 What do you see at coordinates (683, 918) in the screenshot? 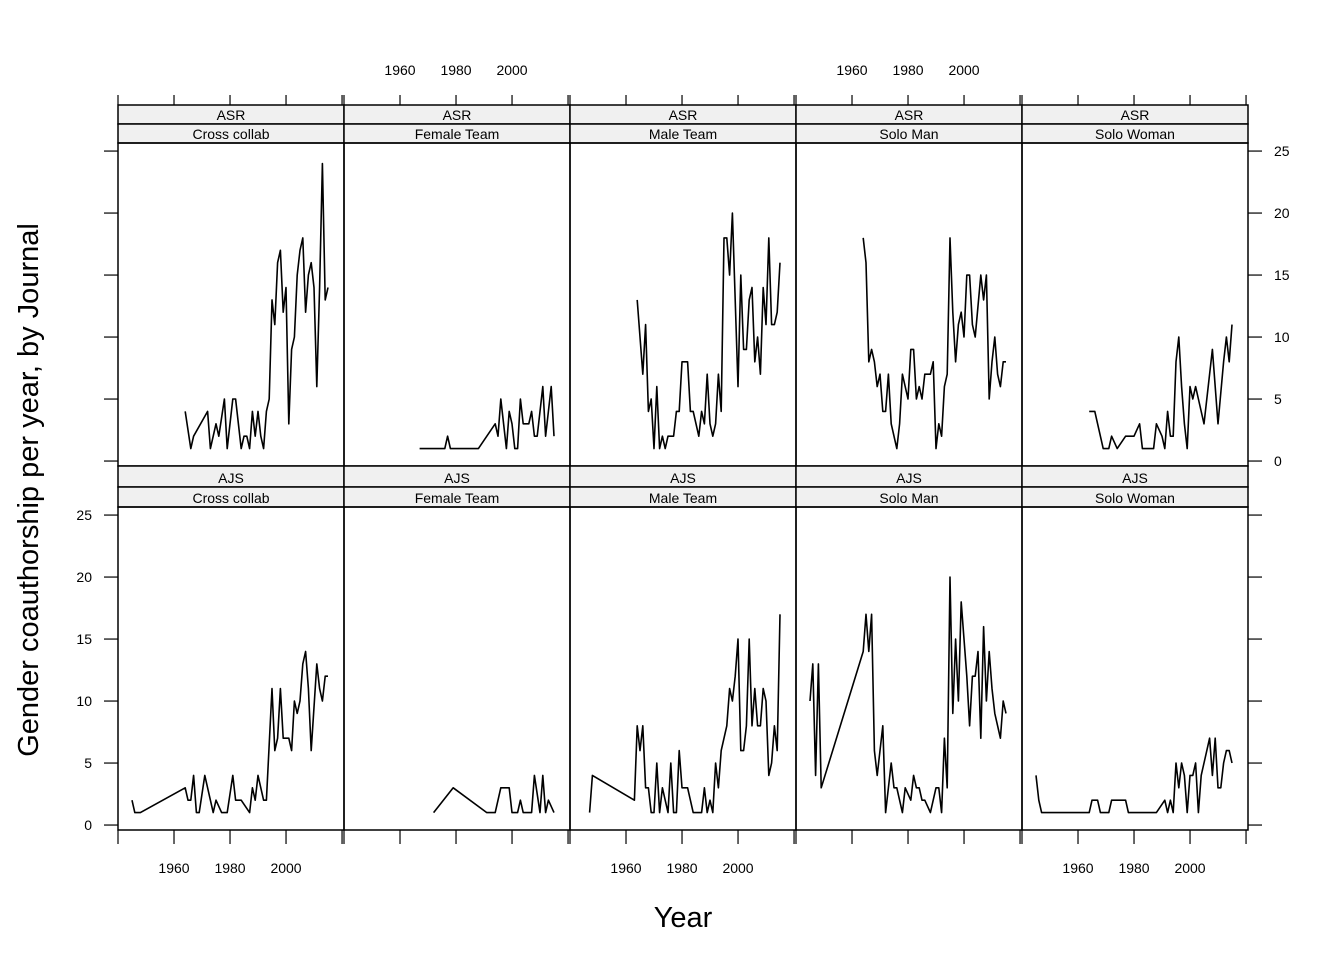
I see `x-axis-title: Year` at bounding box center [683, 918].